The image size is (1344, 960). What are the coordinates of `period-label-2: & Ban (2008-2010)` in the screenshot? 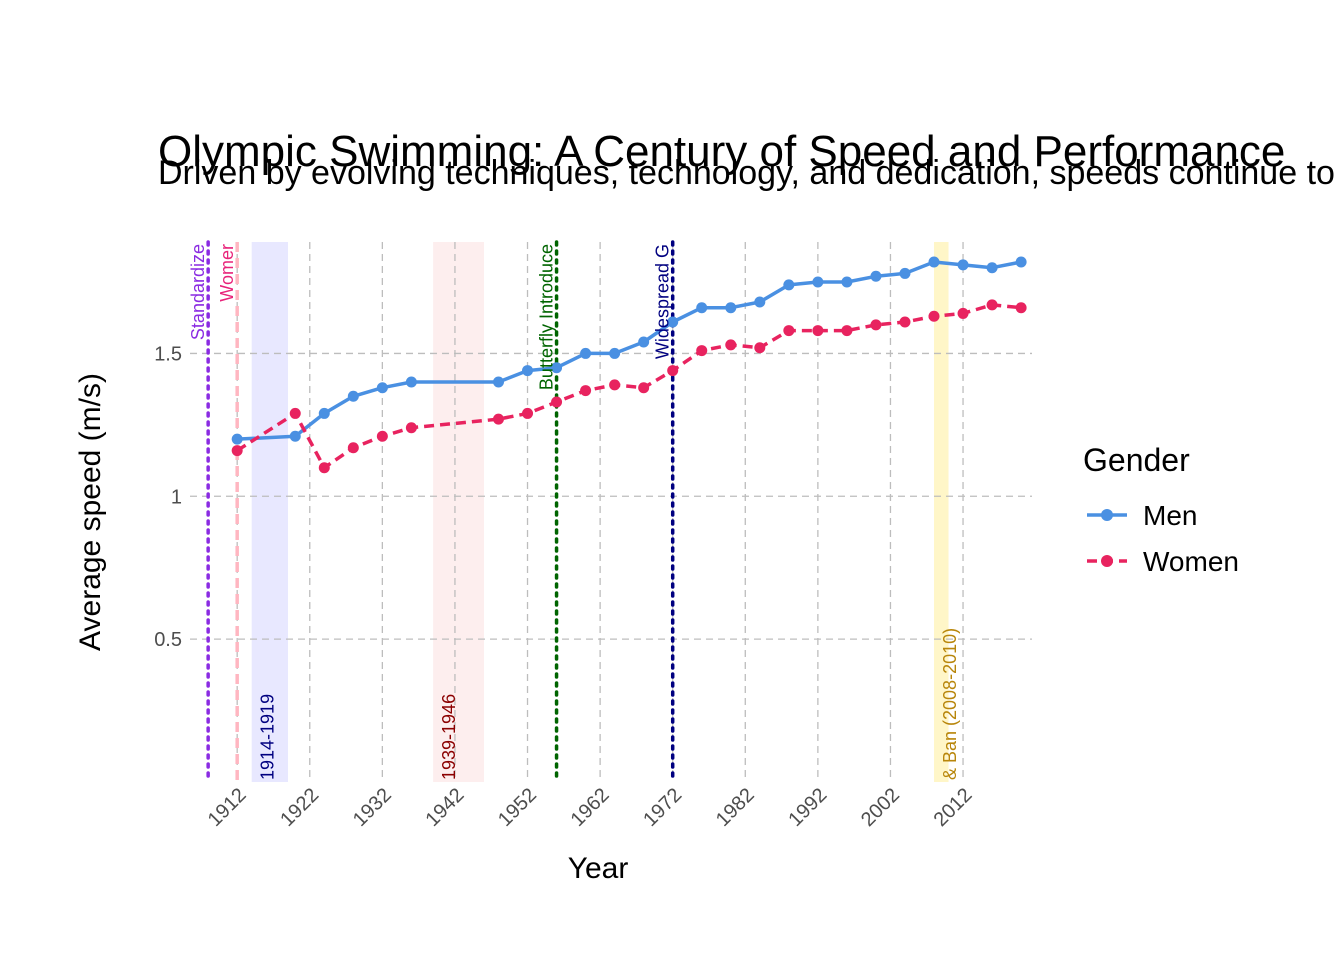 It's located at (950, 704).